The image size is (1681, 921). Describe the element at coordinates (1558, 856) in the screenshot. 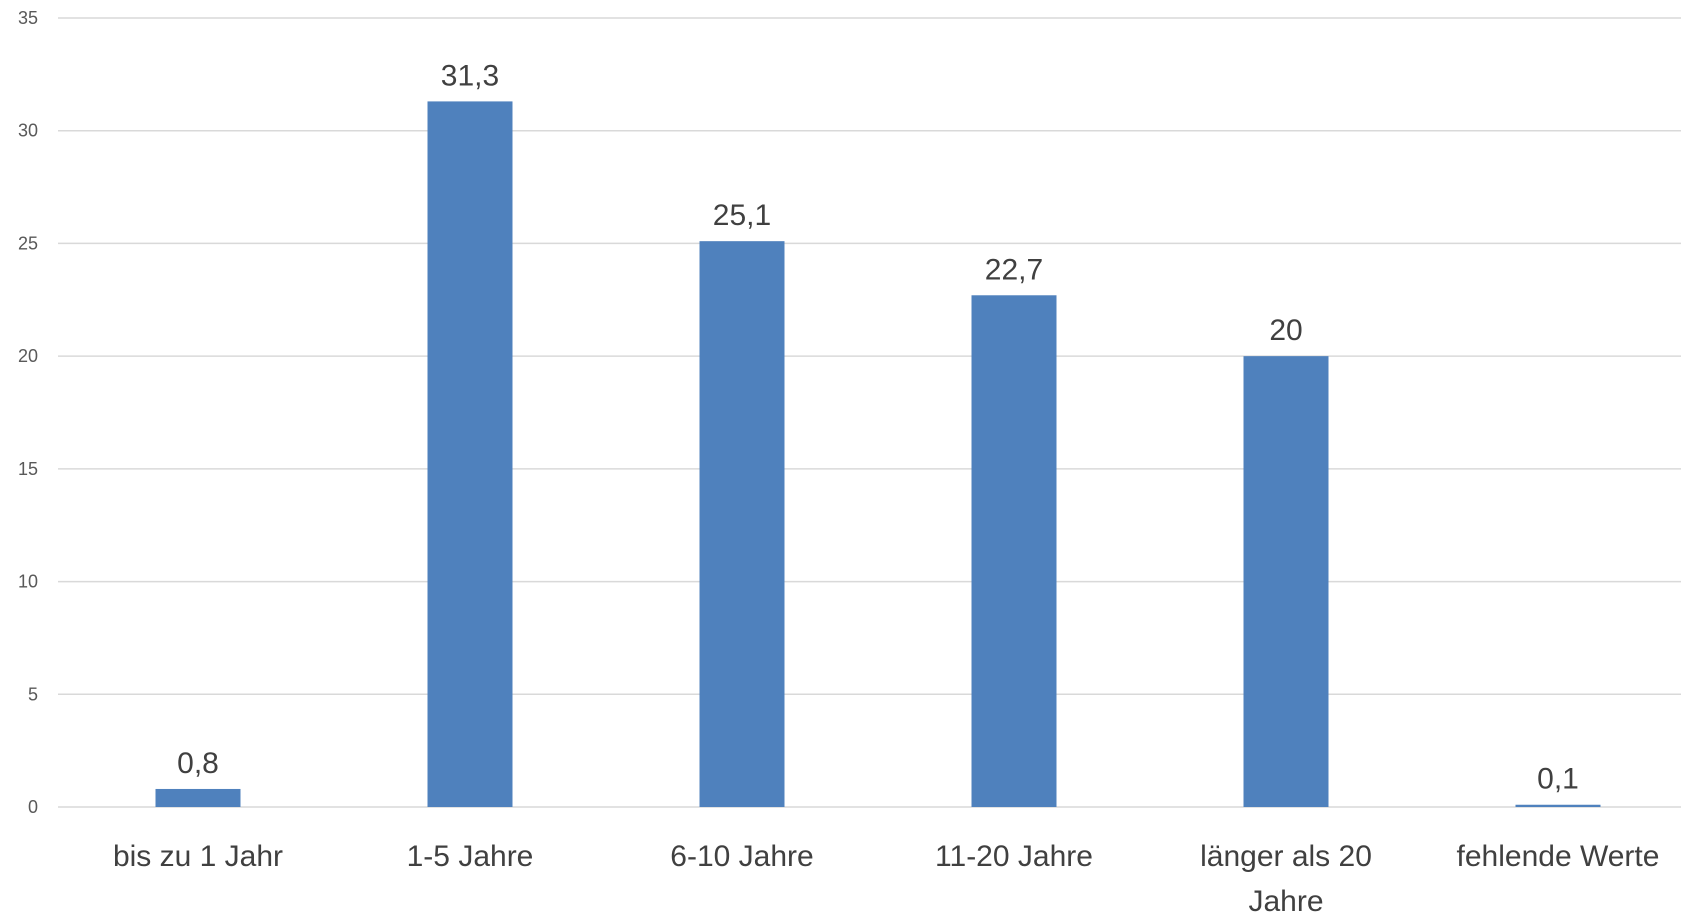

I see `x-tick-label: fehlende Werte` at that location.